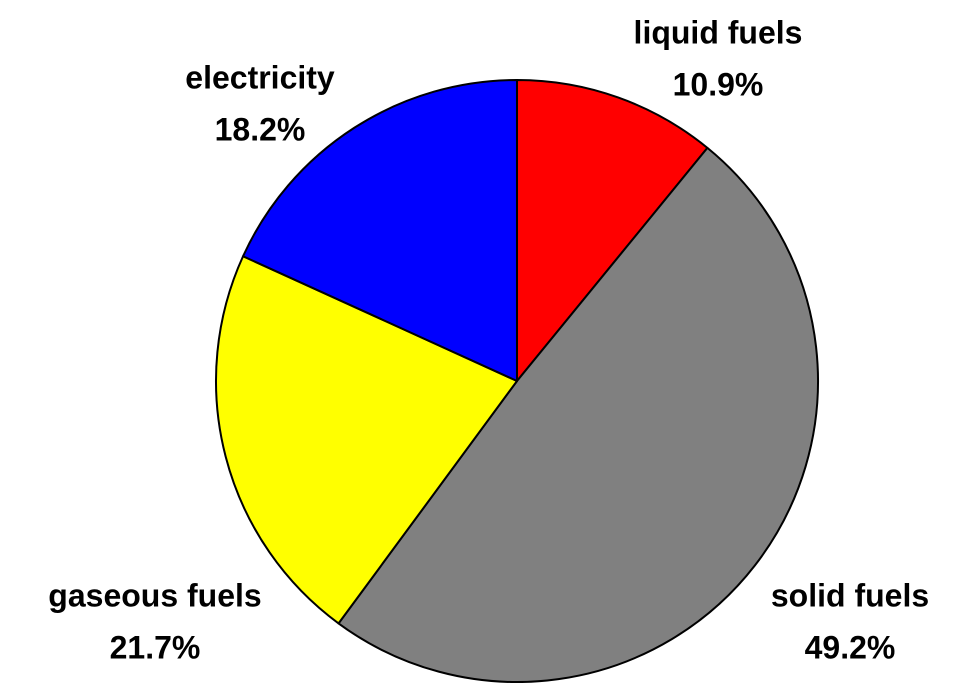 This screenshot has width=965, height=683. What do you see at coordinates (260, 77) in the screenshot?
I see `slice-label: electricity` at bounding box center [260, 77].